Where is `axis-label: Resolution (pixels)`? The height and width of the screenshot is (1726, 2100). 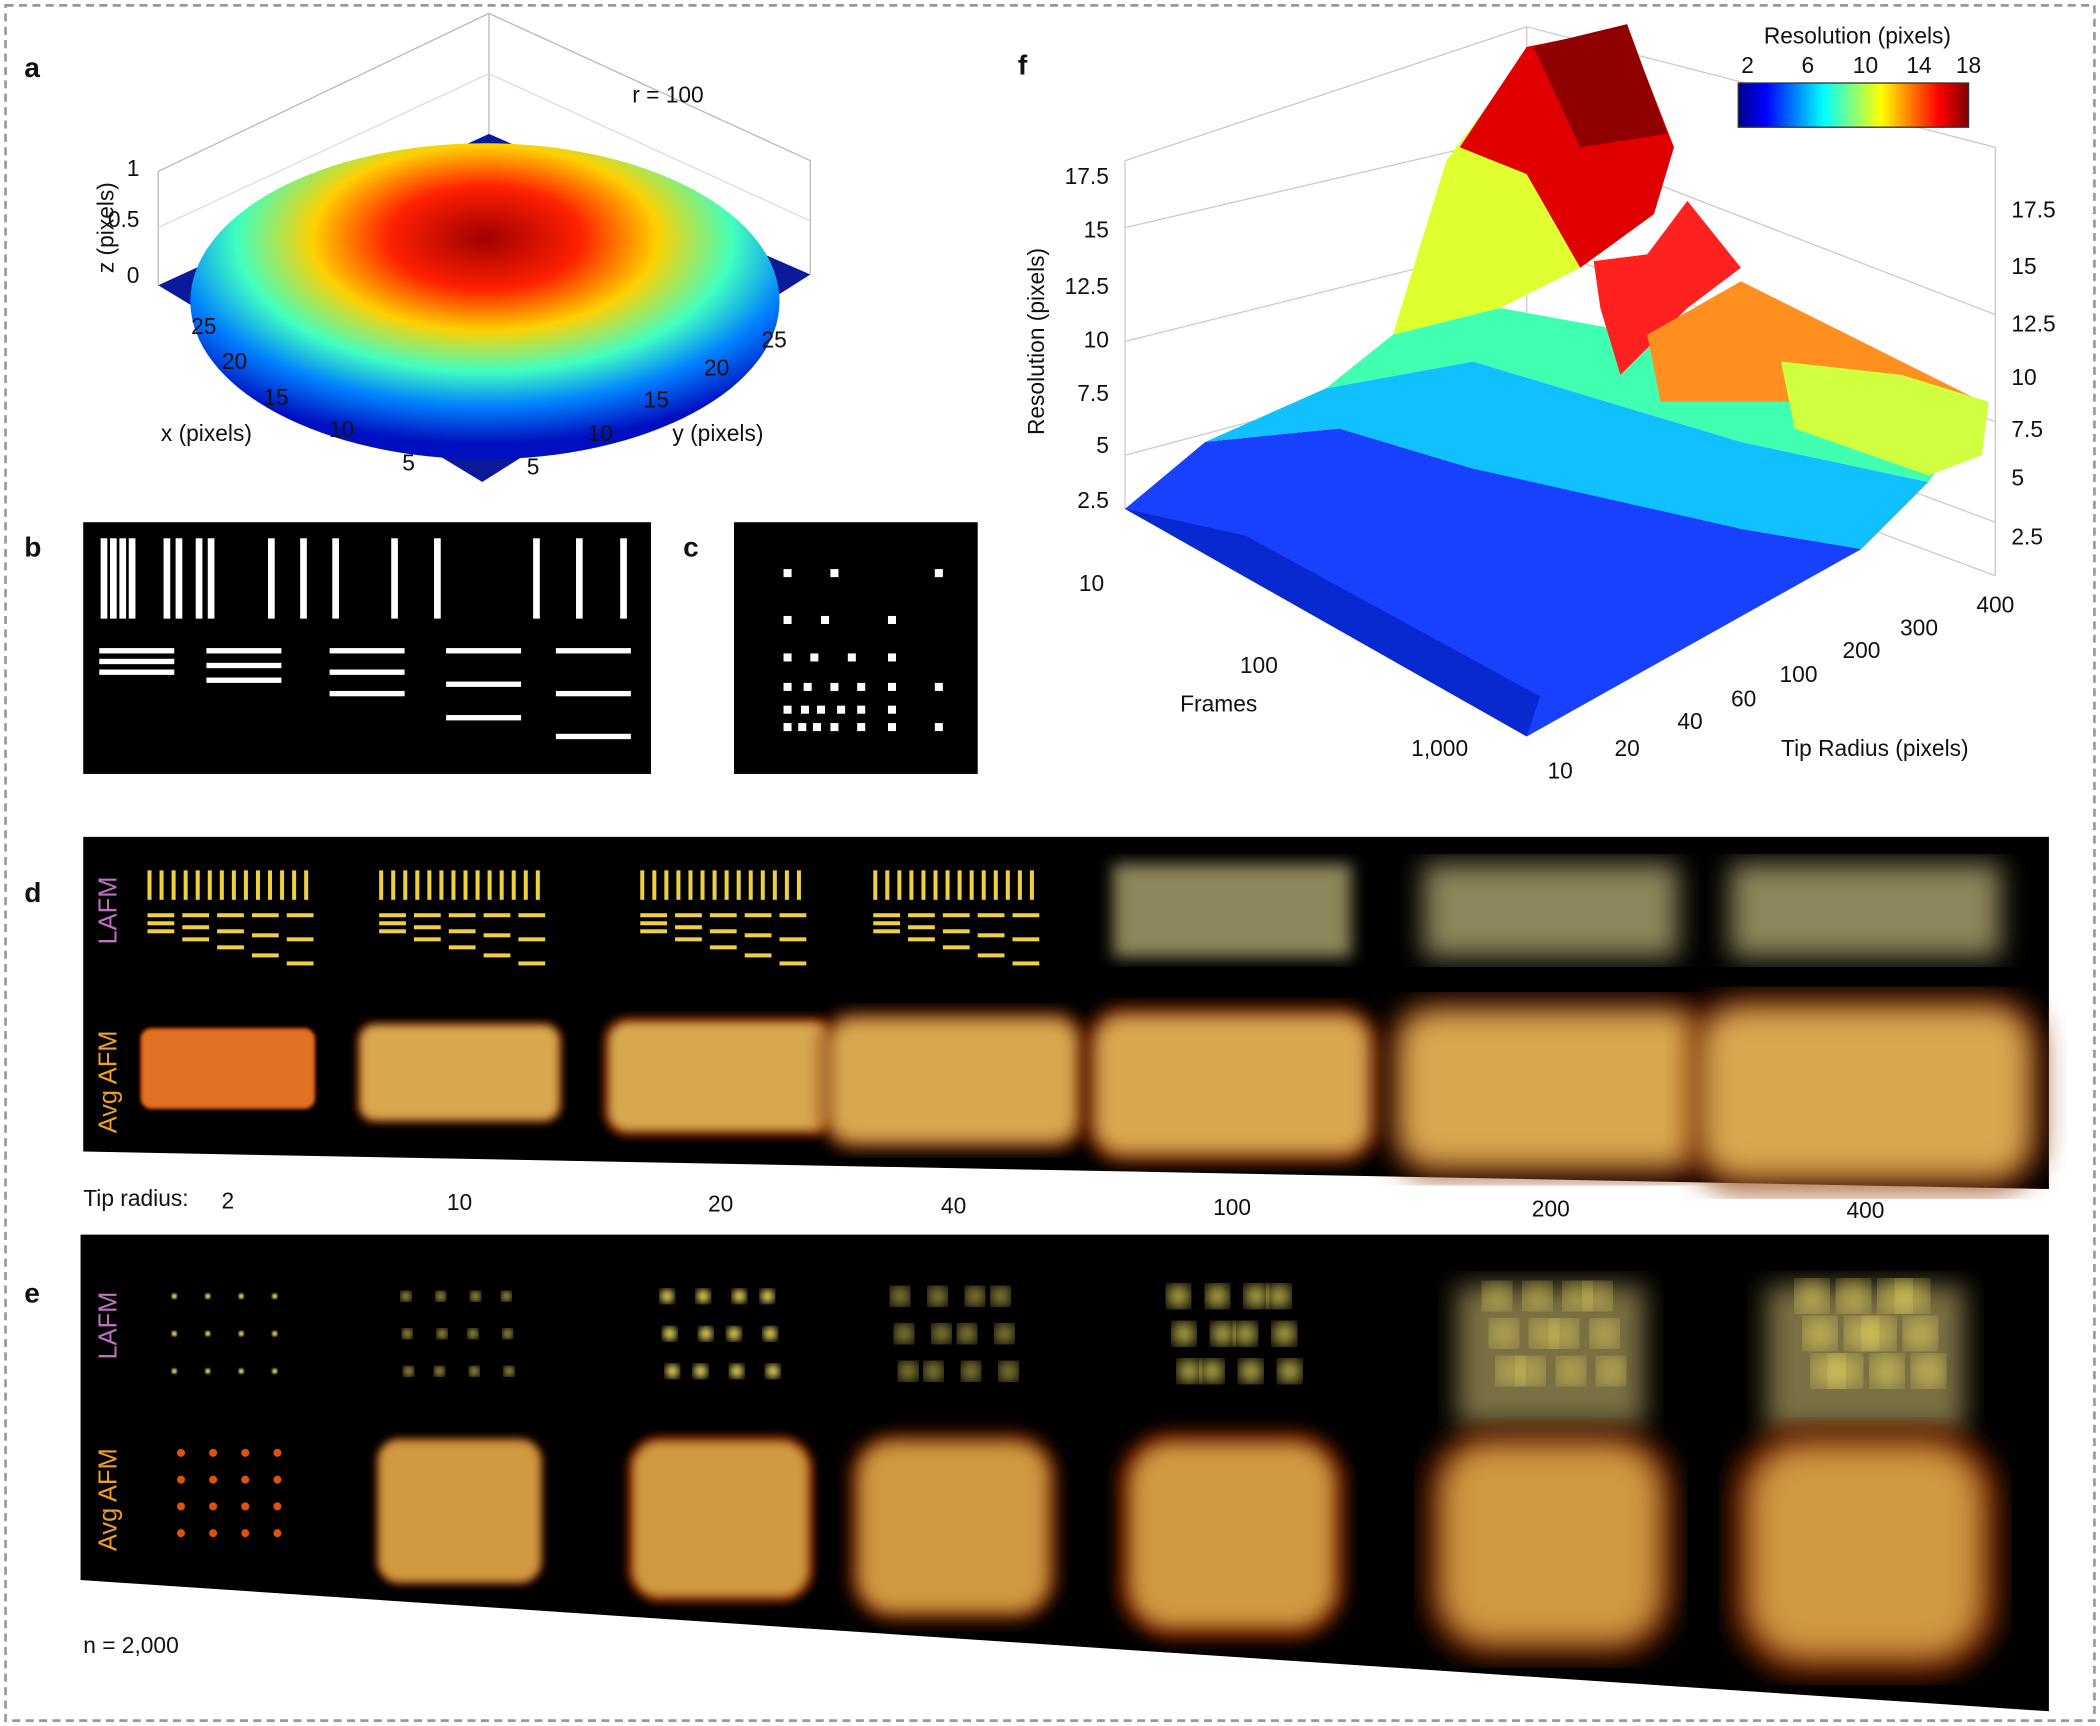 axis-label: Resolution (pixels) is located at coordinates (1036, 341).